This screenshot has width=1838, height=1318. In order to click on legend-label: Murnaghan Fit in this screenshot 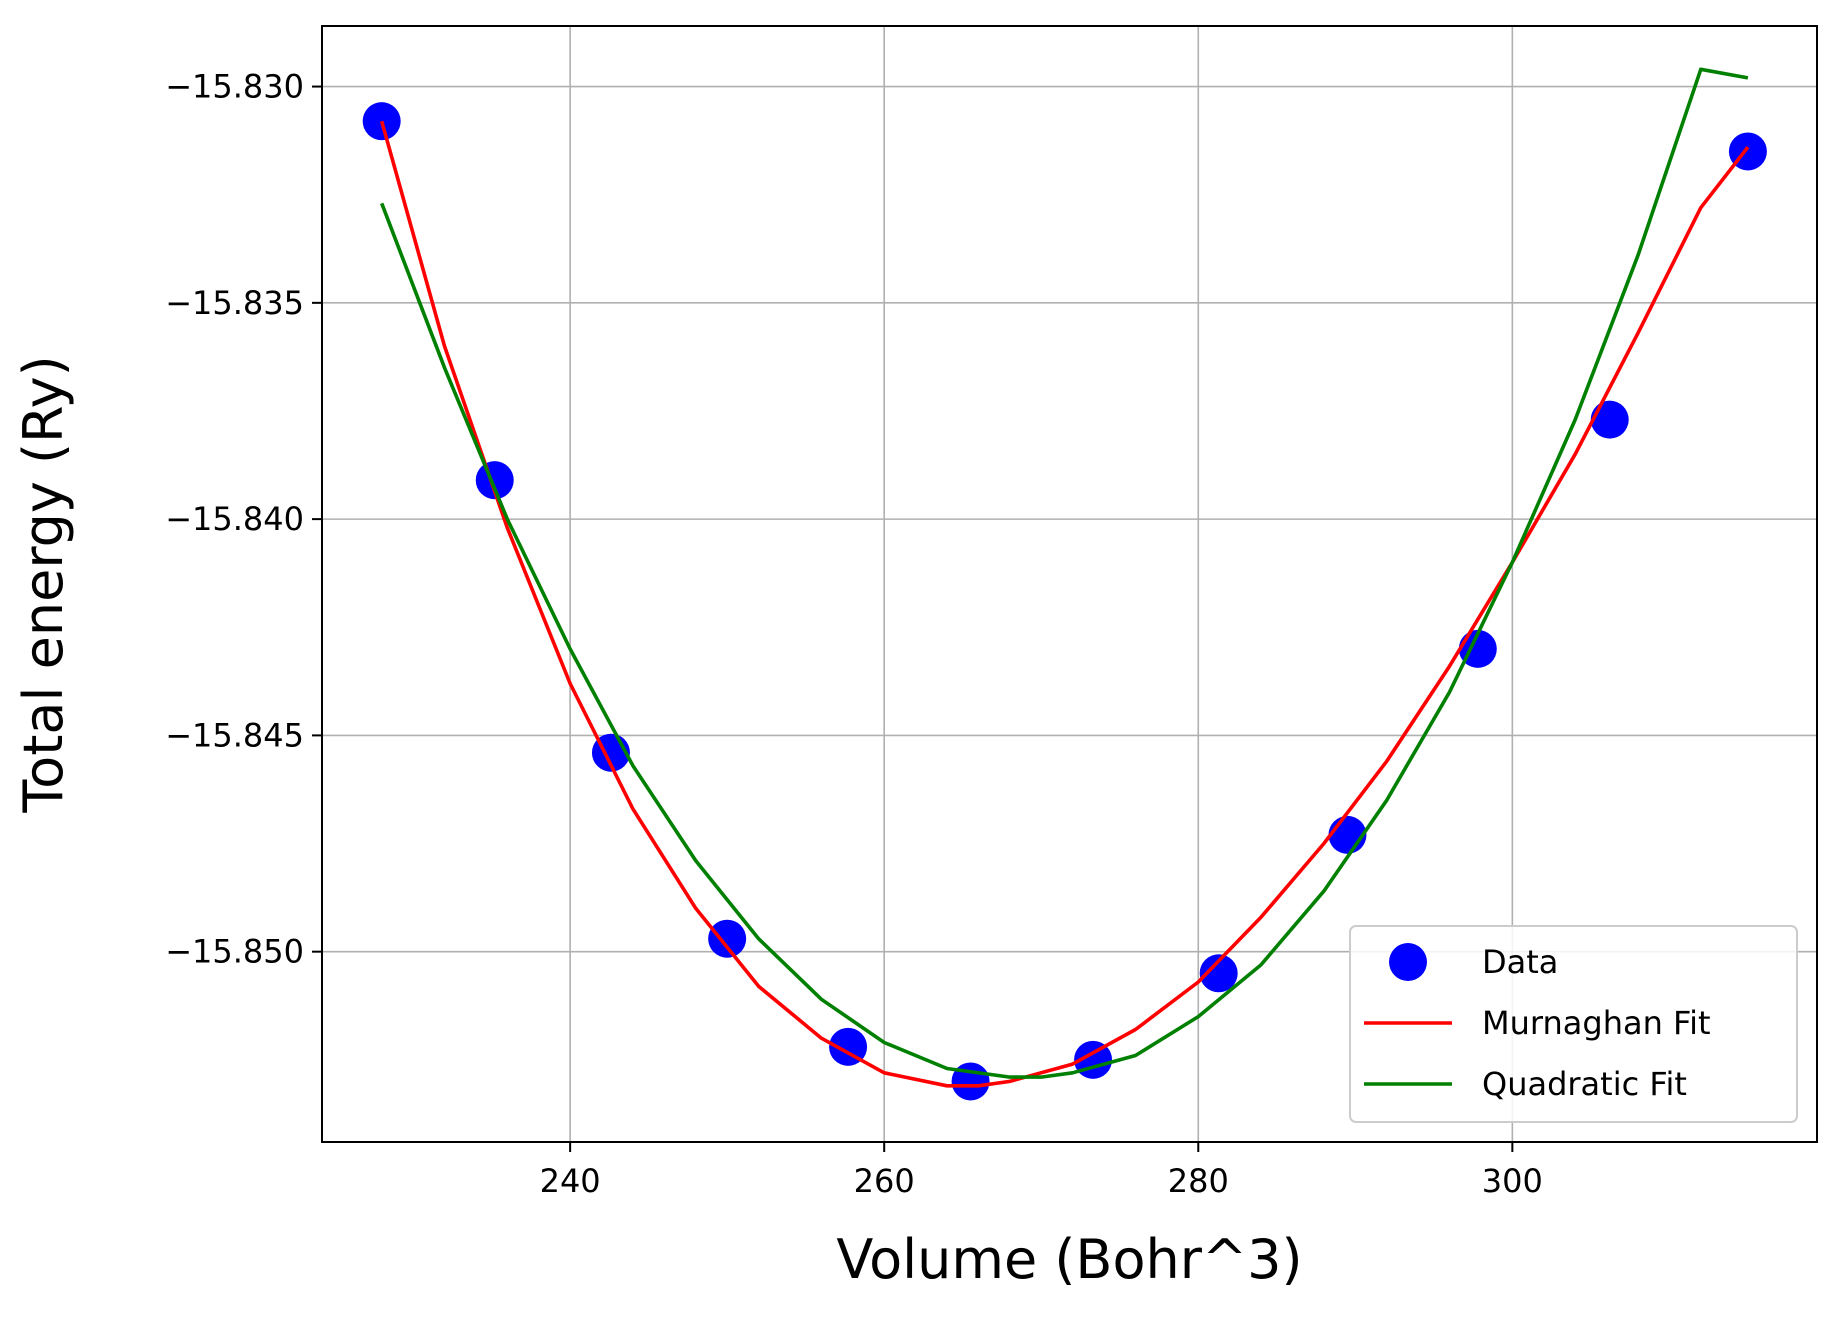, I will do `click(1596, 1023)`.